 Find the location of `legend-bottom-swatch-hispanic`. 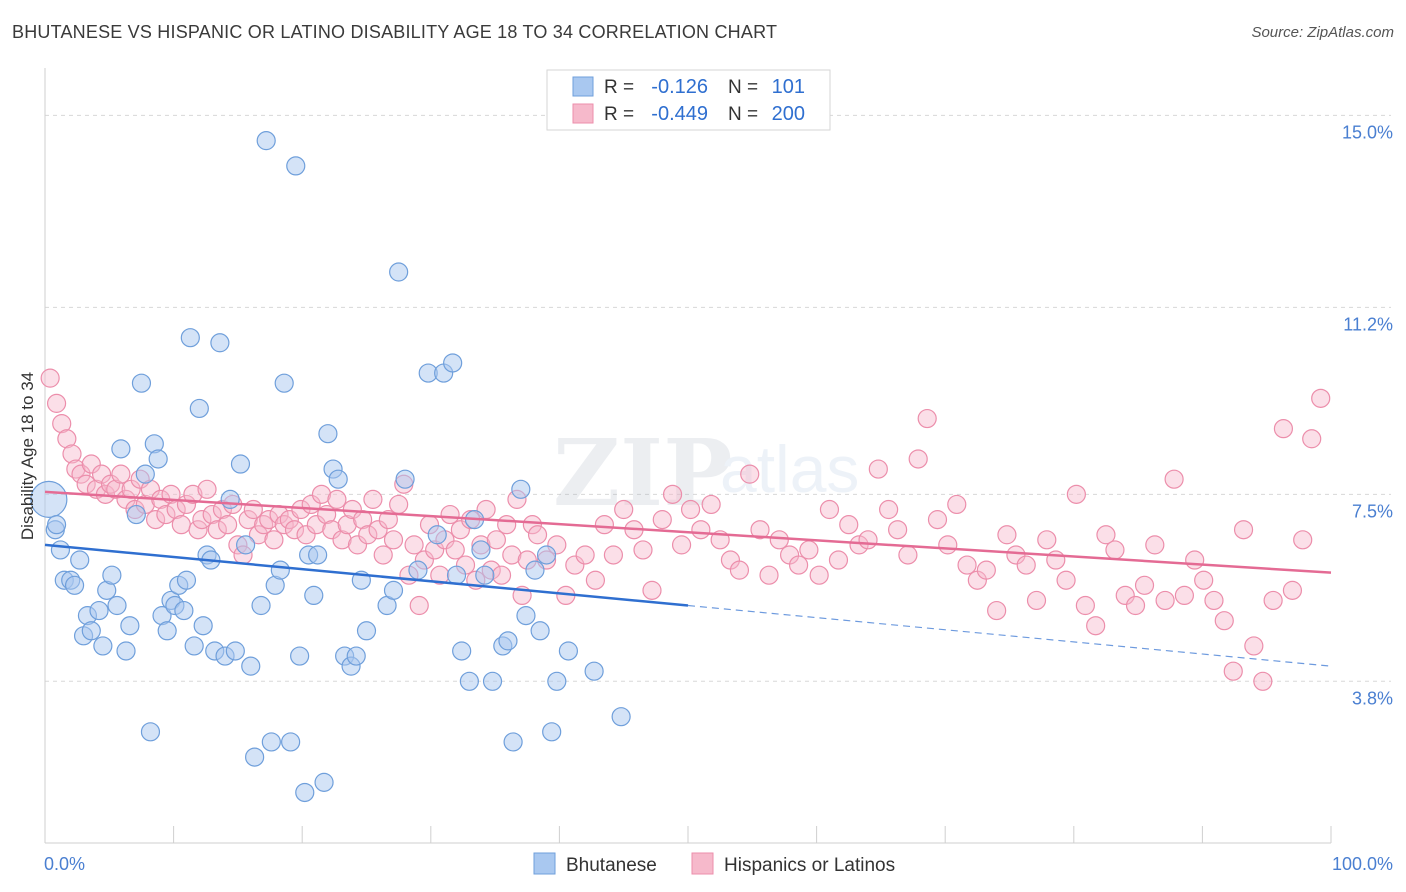

legend-bottom-swatch-hispanic is located at coordinates (702, 863).